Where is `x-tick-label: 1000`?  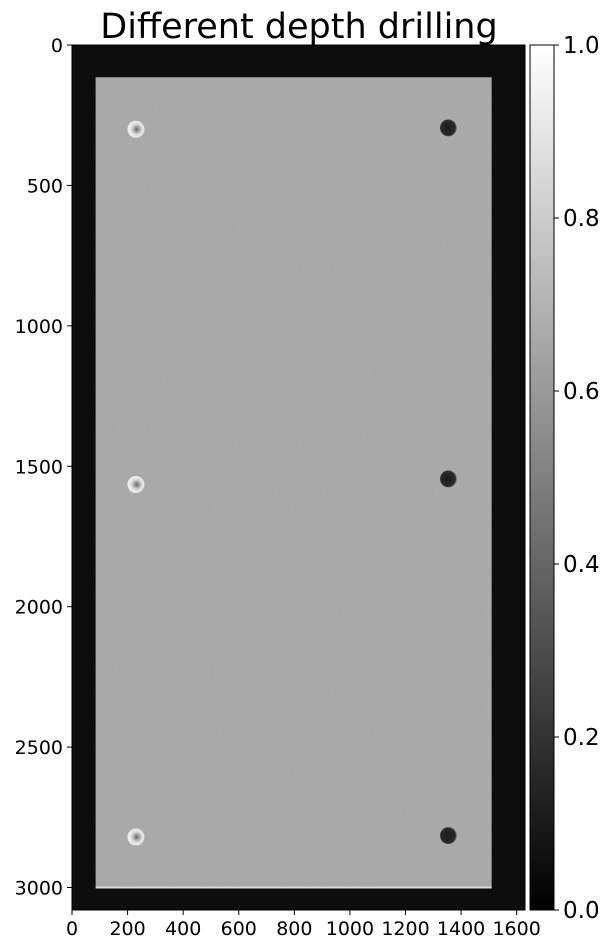
x-tick-label: 1000 is located at coordinates (350, 929).